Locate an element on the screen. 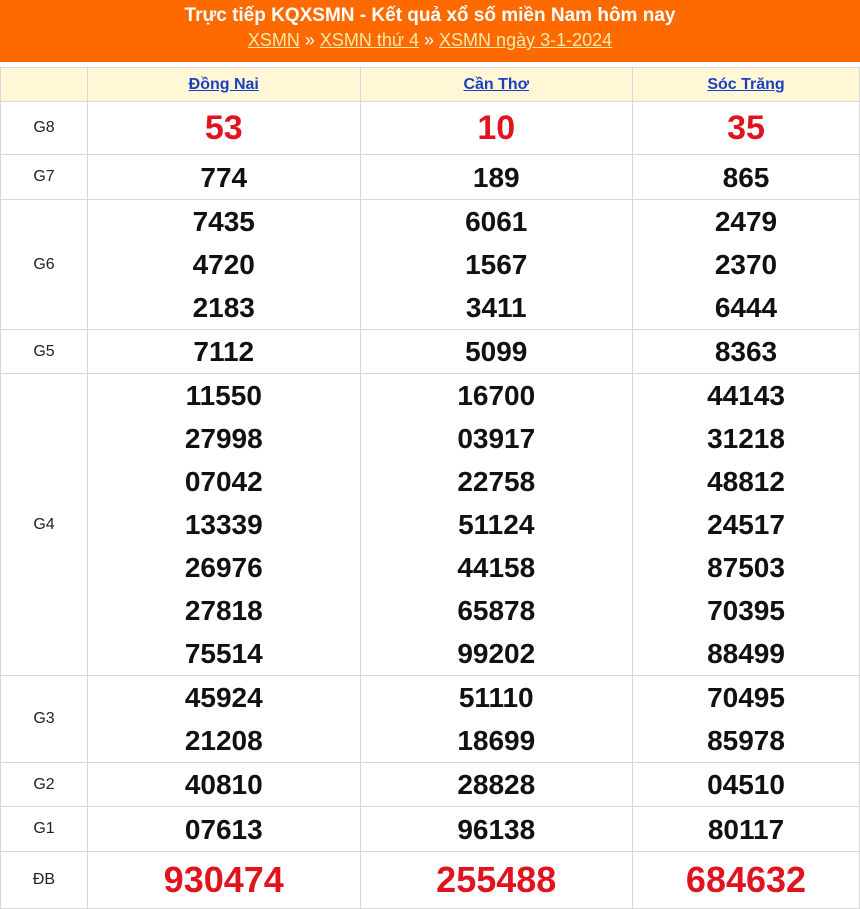  result-number: 03917 is located at coordinates (496, 438).